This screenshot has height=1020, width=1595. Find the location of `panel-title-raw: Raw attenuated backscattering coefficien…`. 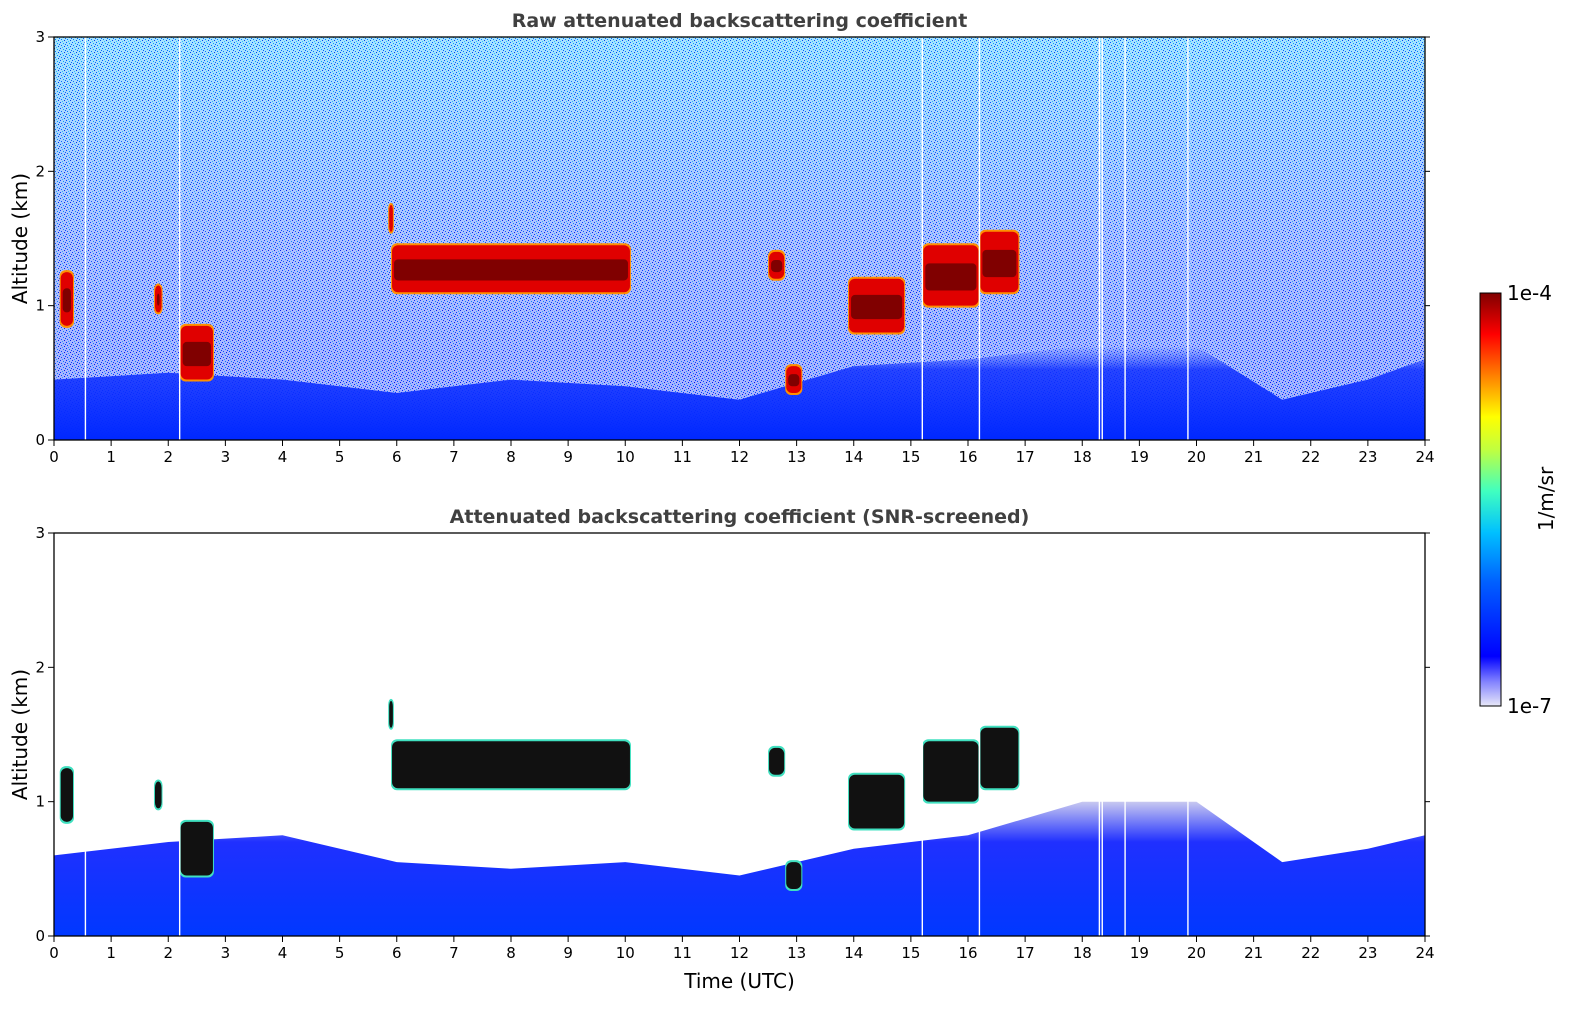

panel-title-raw: Raw attenuated backscattering coefficien… is located at coordinates (740, 21).